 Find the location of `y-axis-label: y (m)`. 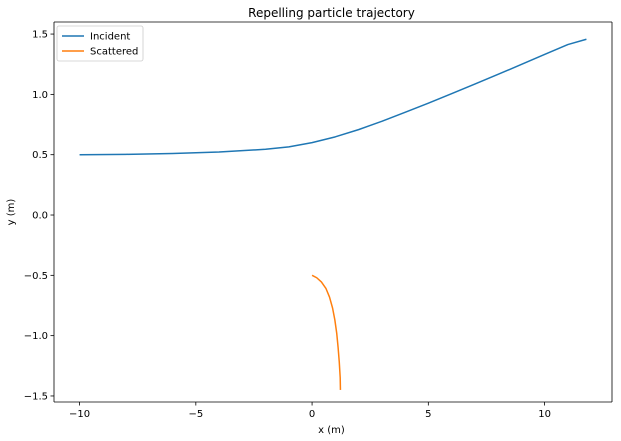

y-axis-label: y (m) is located at coordinates (11, 212).